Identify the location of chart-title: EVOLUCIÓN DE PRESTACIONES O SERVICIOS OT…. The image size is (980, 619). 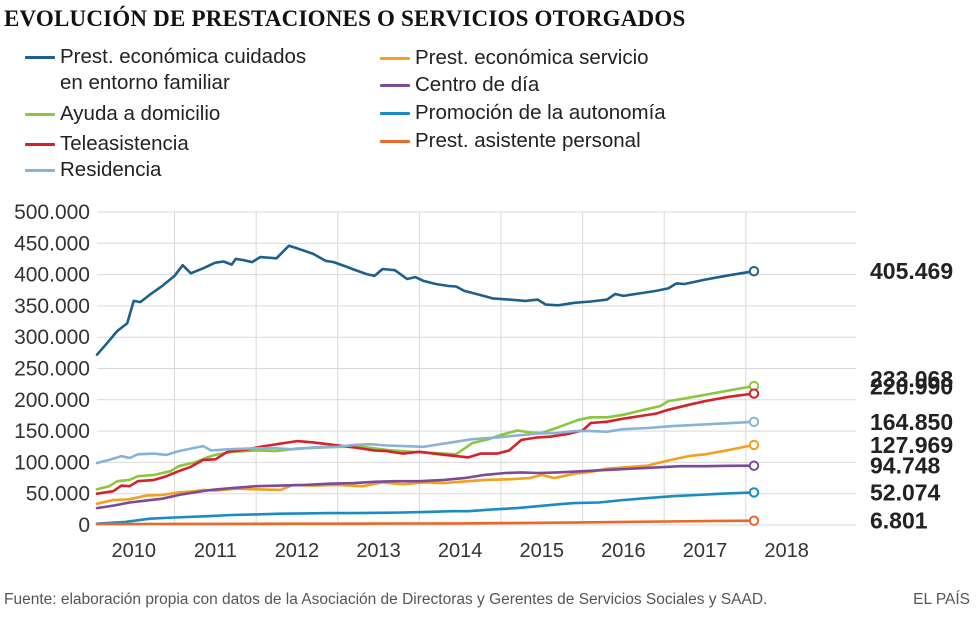
(345, 18).